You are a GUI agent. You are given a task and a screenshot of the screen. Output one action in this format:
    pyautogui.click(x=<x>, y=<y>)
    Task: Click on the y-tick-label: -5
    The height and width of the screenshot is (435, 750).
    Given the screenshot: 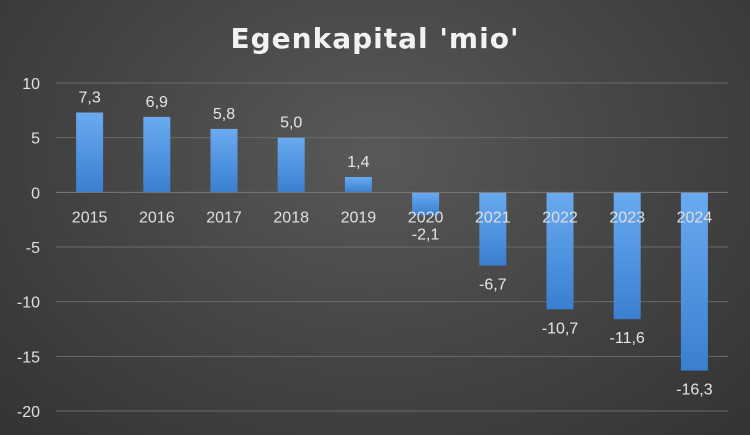 What is the action you would take?
    pyautogui.click(x=33, y=248)
    